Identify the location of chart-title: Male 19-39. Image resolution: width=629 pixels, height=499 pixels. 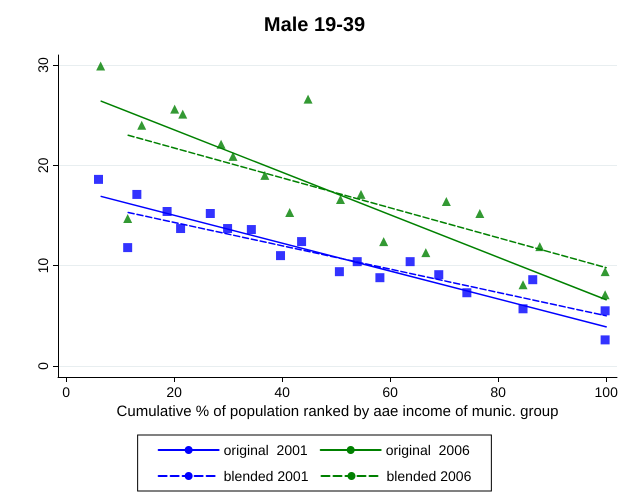
(315, 25).